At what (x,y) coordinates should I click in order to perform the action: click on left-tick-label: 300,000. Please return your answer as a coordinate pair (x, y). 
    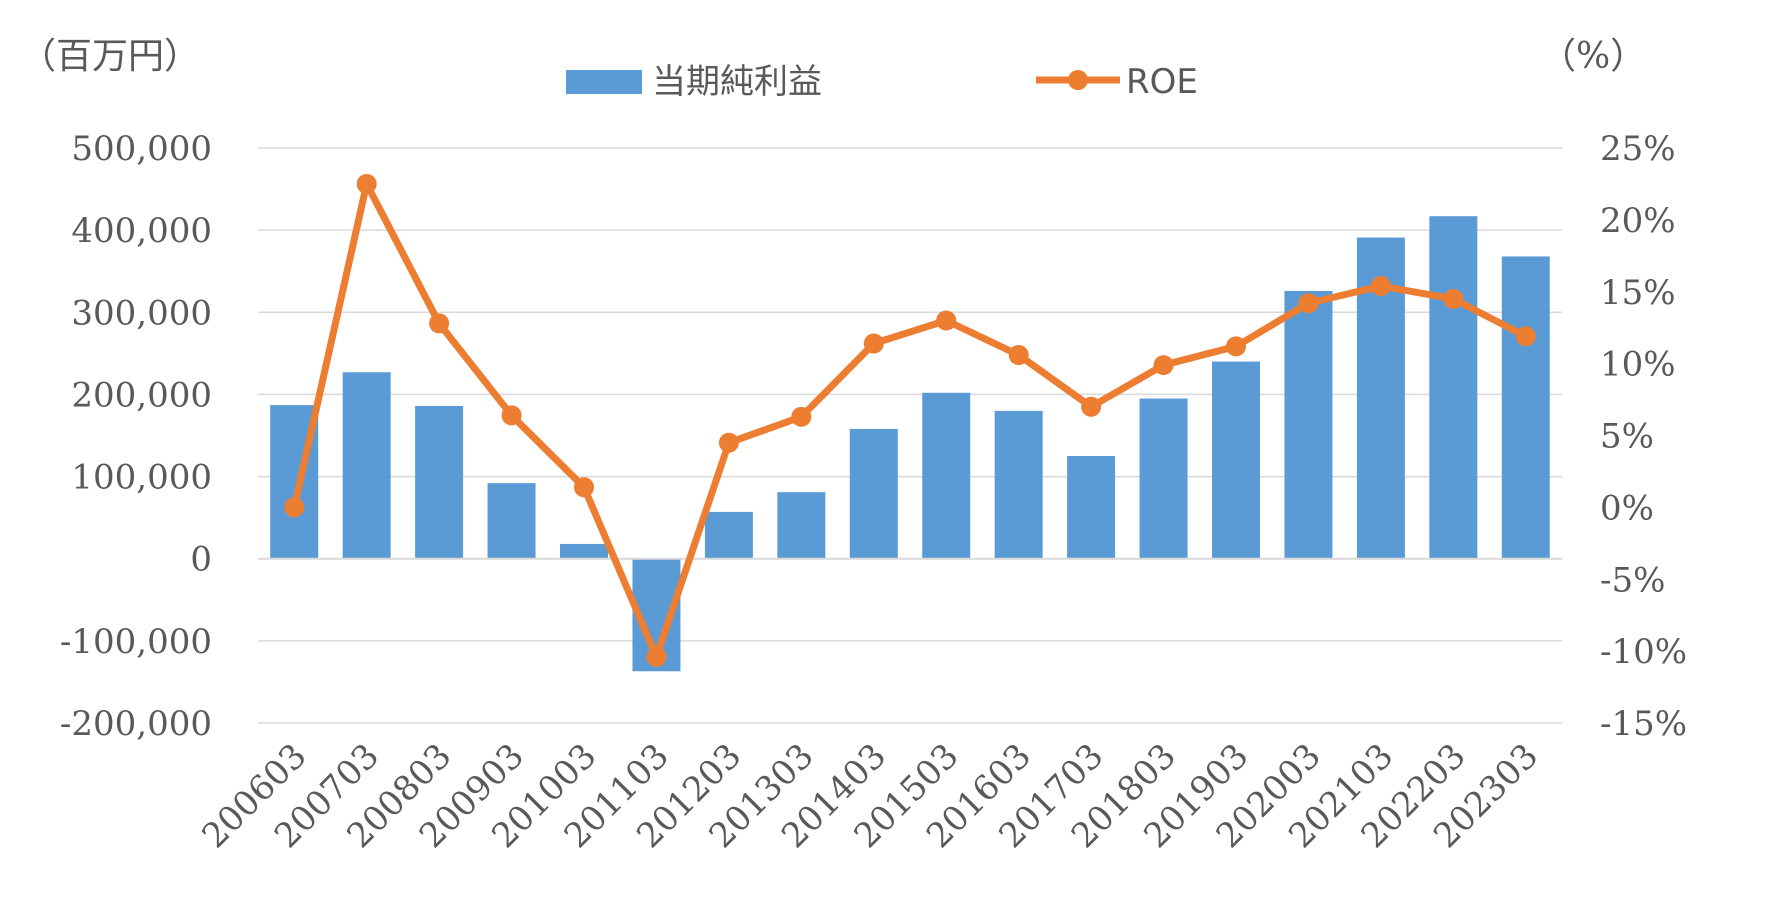
    Looking at the image, I should click on (141, 313).